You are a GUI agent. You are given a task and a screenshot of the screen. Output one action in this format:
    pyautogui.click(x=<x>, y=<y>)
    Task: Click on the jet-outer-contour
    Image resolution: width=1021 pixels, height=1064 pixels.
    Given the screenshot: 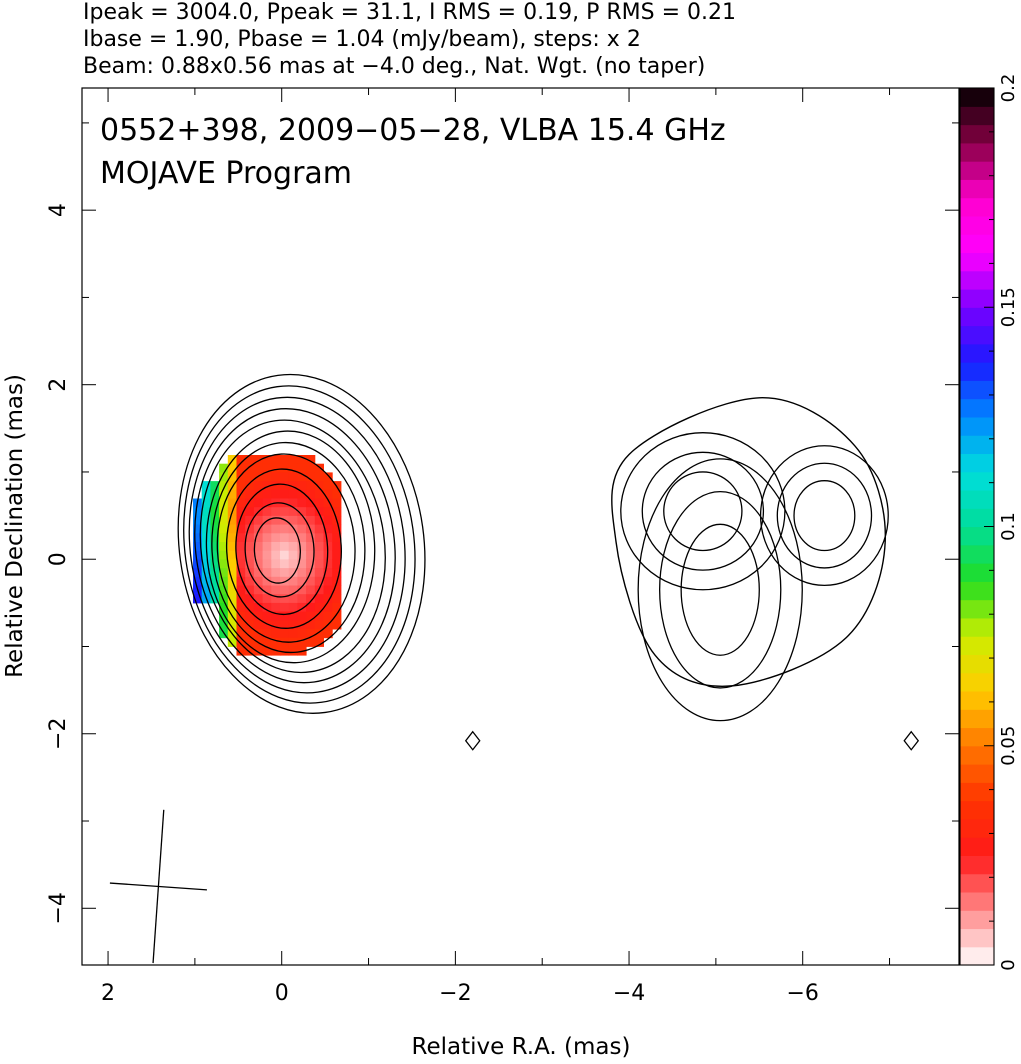 What is the action you would take?
    pyautogui.click(x=748, y=542)
    